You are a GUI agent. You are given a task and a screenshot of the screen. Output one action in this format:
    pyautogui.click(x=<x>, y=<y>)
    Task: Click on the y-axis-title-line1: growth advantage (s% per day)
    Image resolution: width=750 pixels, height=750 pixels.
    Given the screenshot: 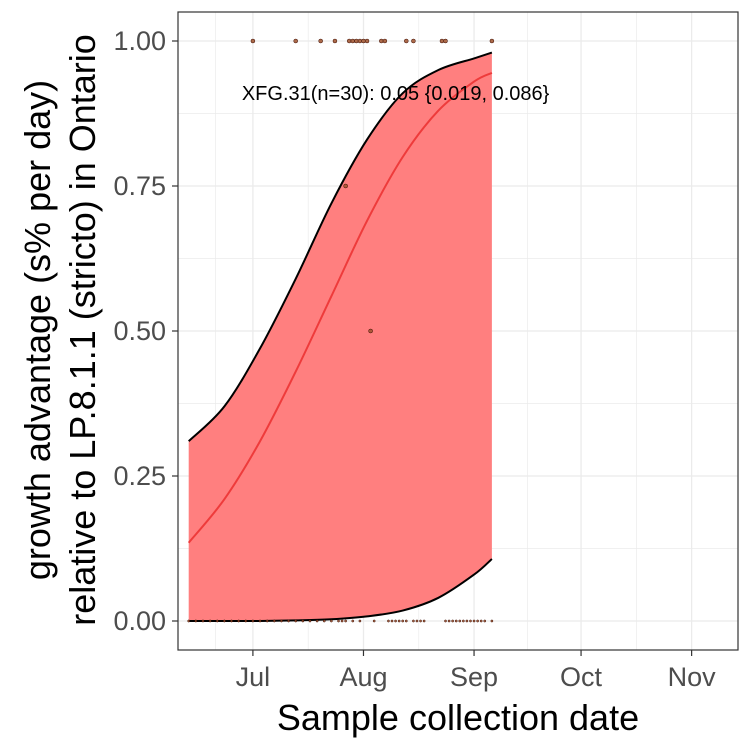 What is the action you would take?
    pyautogui.click(x=37, y=330)
    